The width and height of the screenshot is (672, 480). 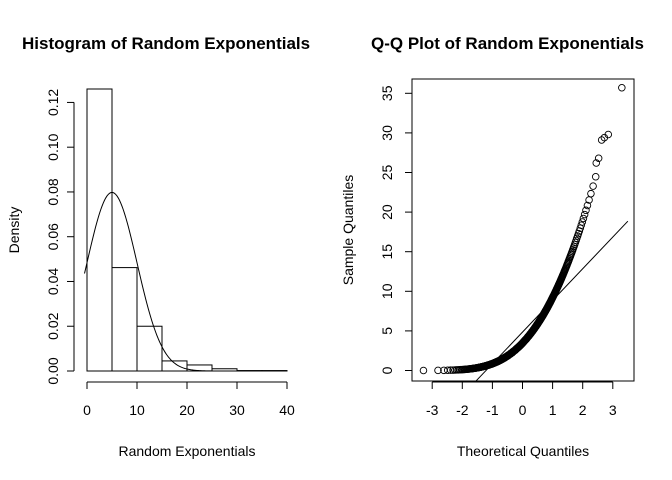 I want to click on qq-y-tick-label: 5, so click(x=387, y=331).